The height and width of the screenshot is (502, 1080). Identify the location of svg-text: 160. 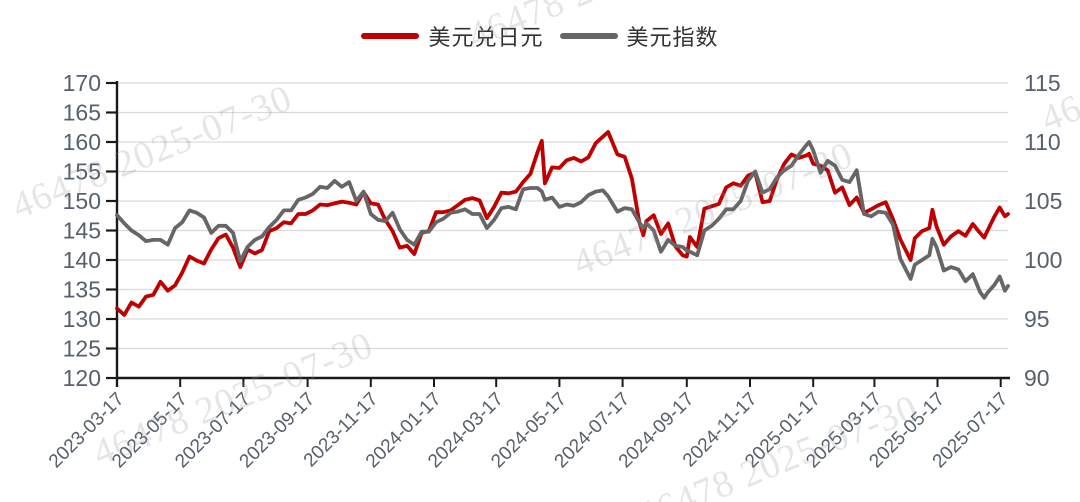
(82, 142).